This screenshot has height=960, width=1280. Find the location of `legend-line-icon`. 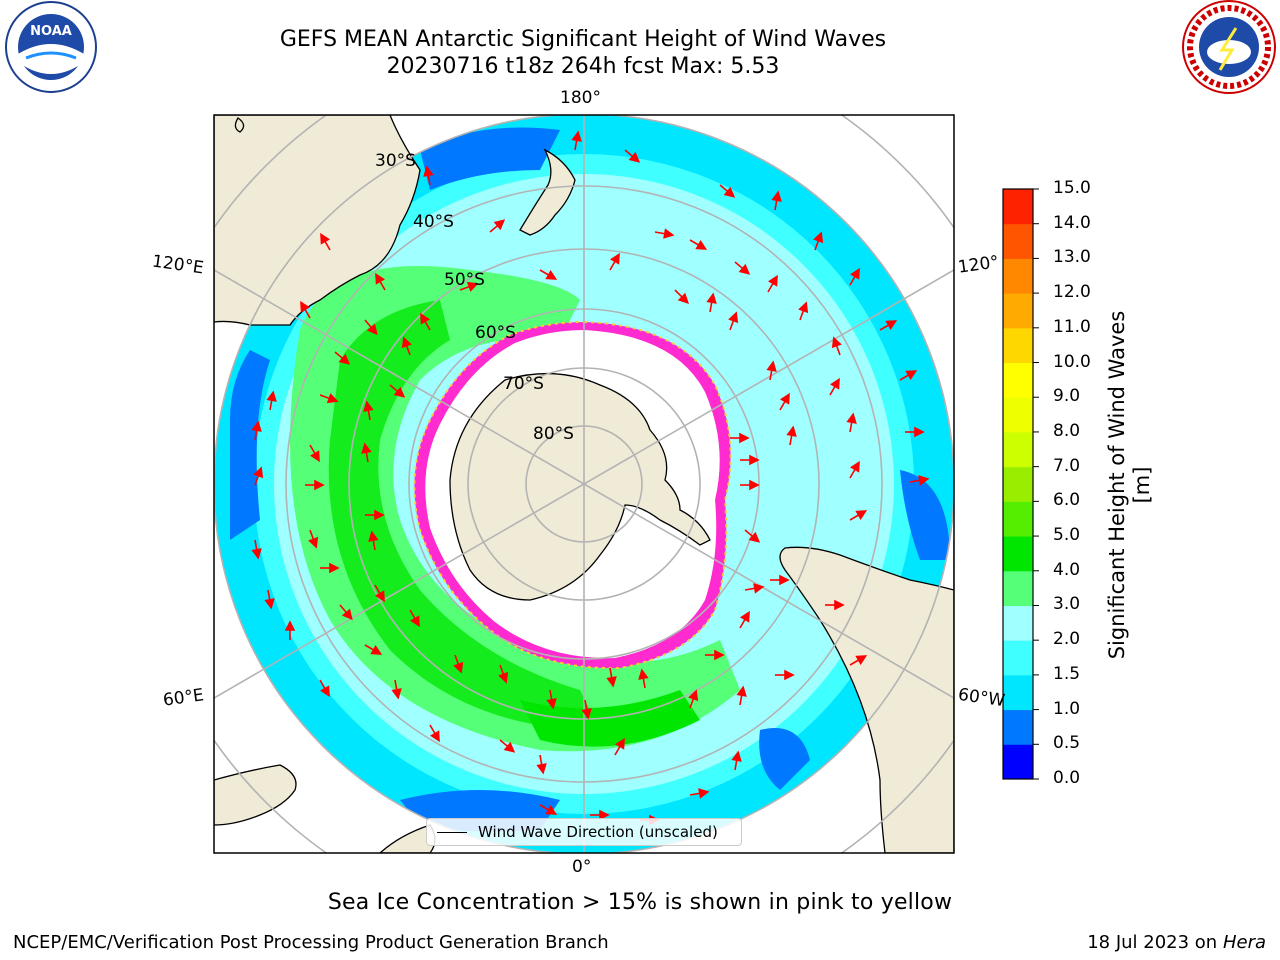

legend-line-icon is located at coordinates (452, 832).